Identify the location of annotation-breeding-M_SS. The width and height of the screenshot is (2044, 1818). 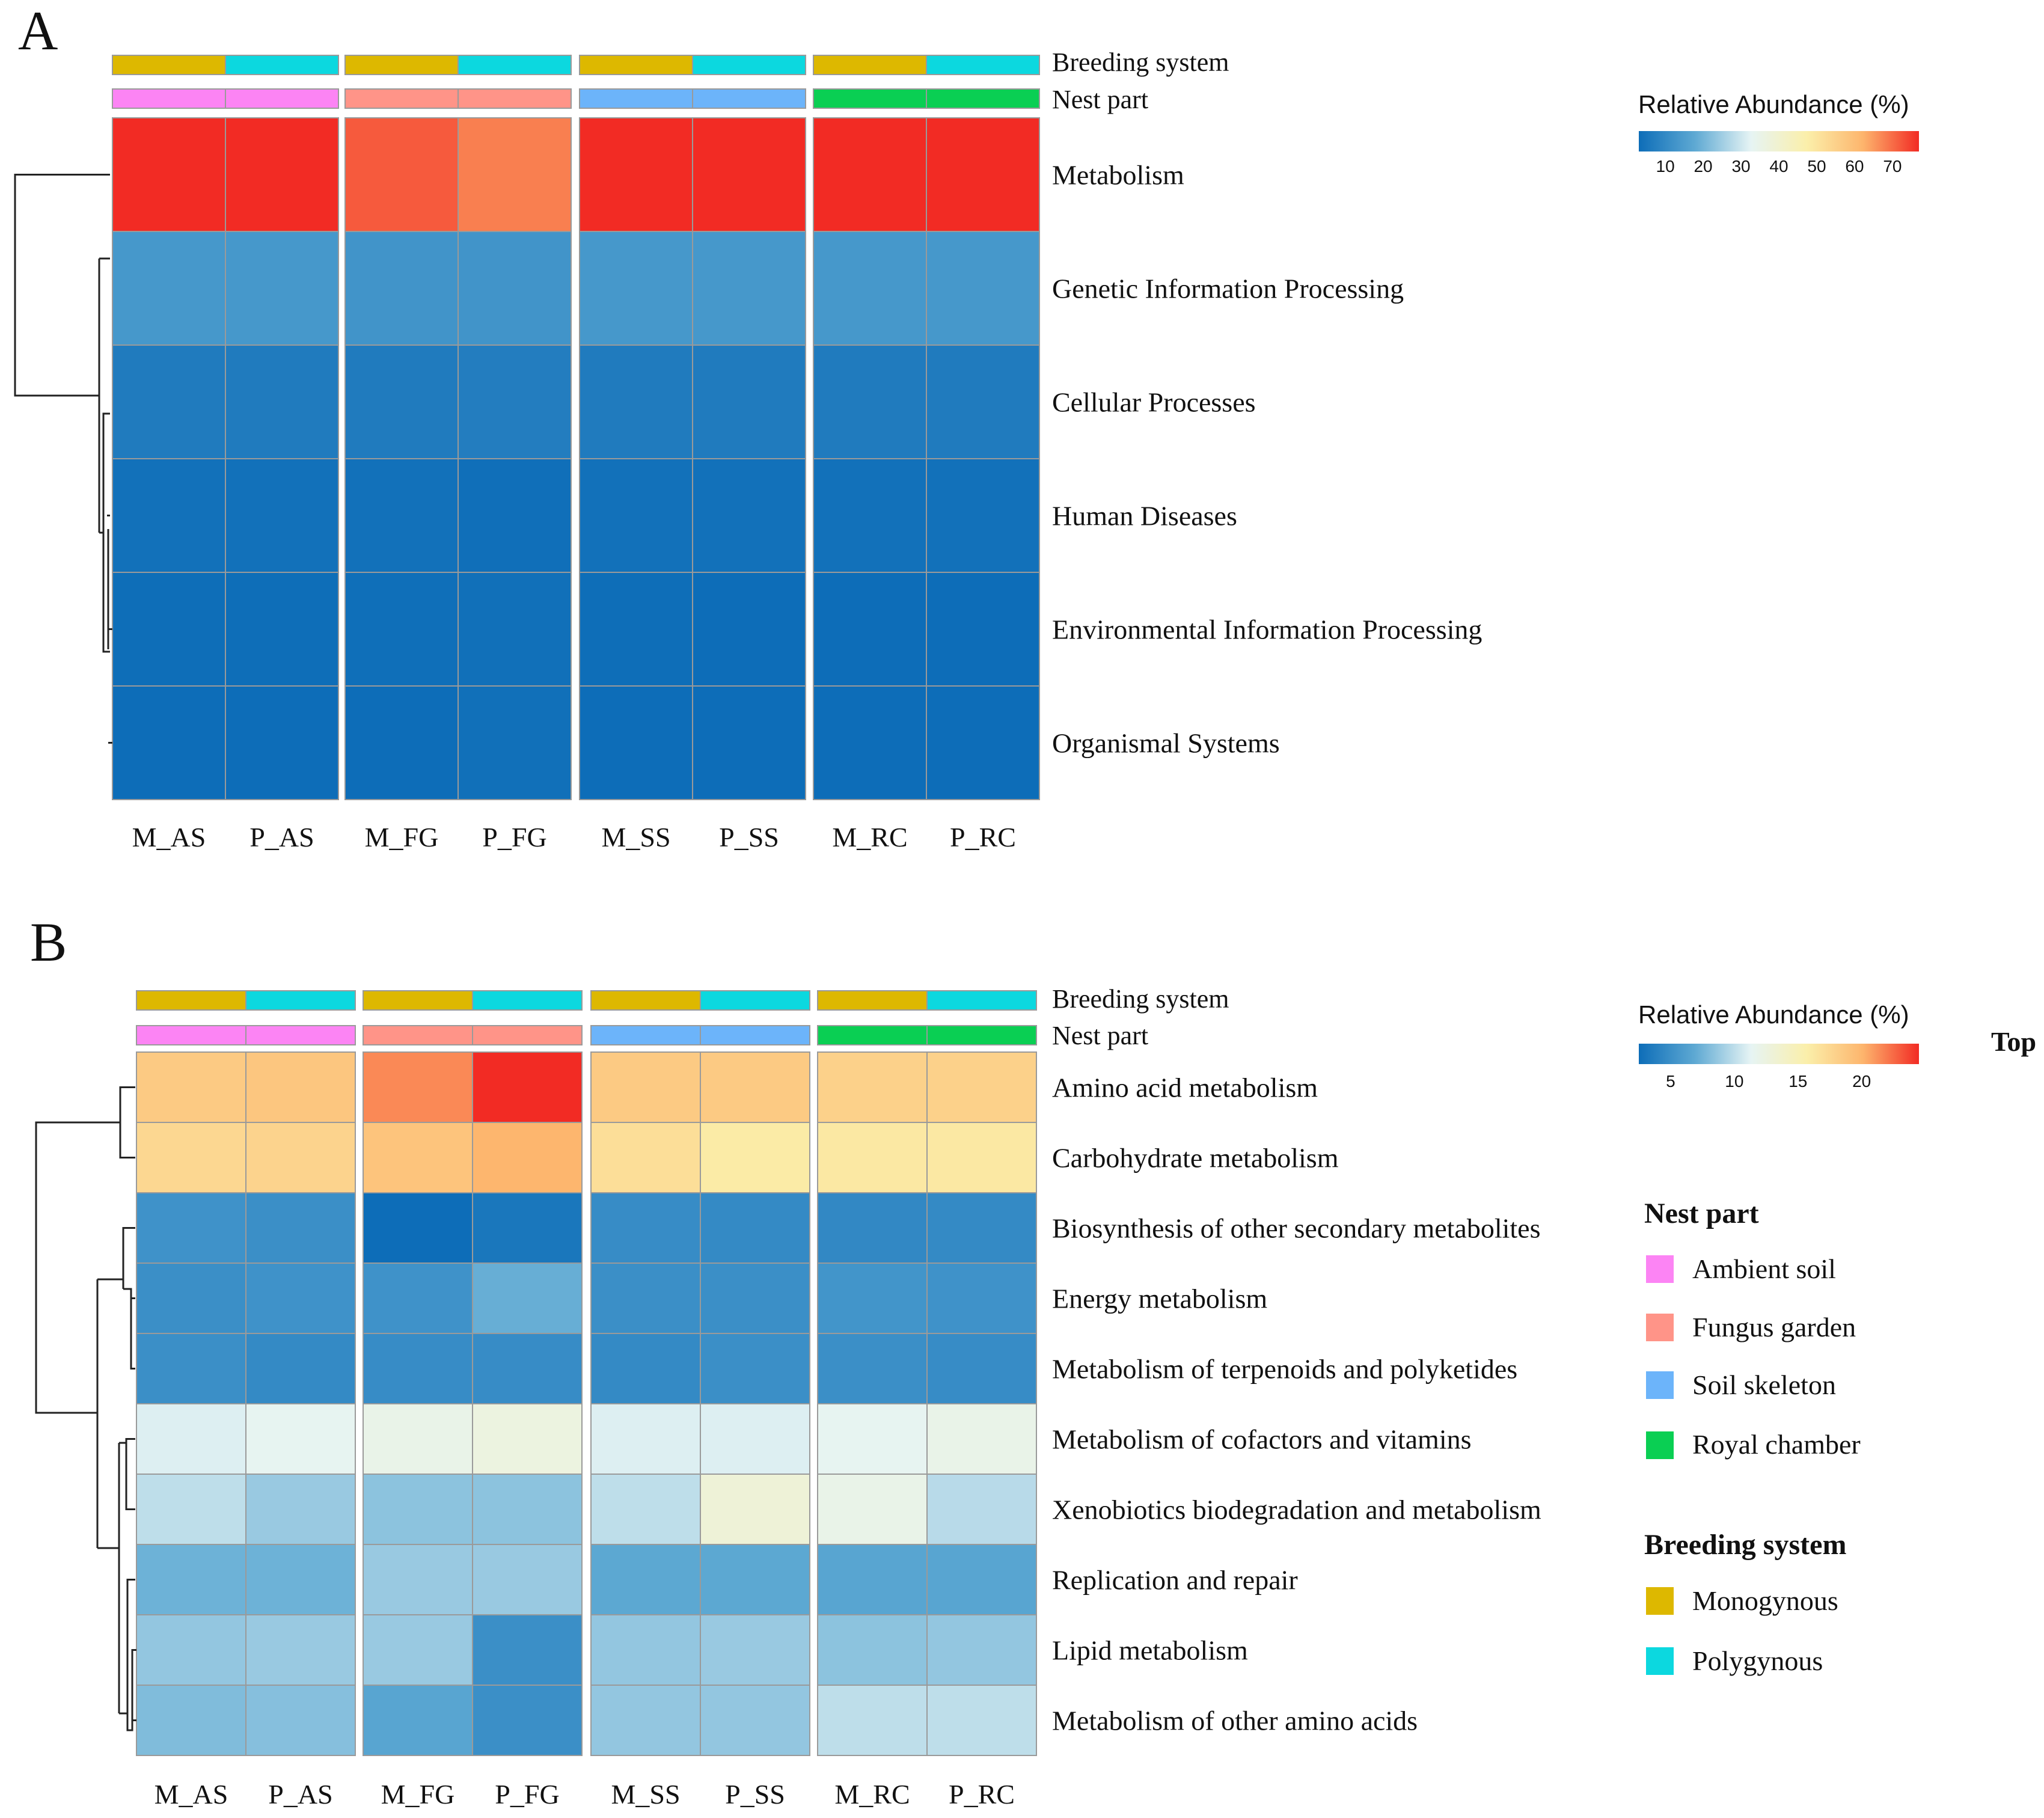
(646, 1000).